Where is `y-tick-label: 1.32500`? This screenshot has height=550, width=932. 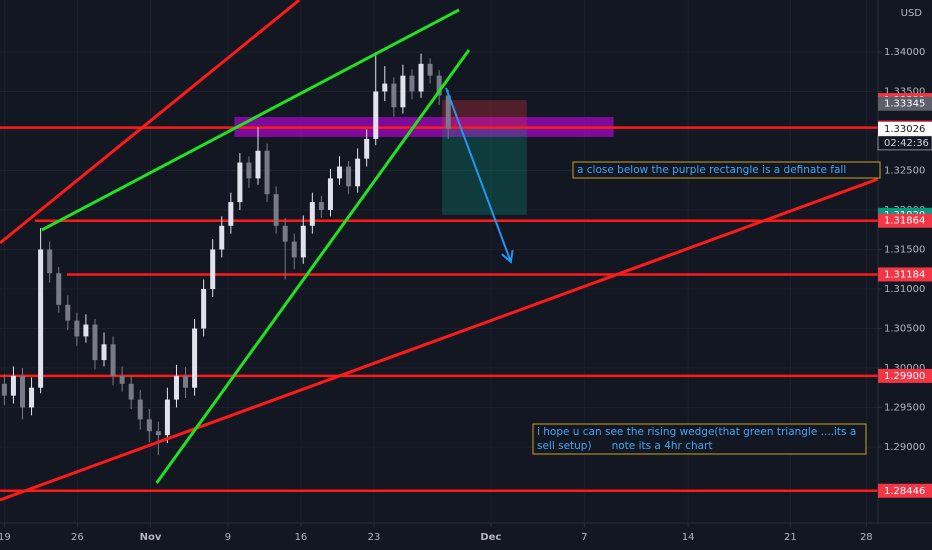
y-tick-label: 1.32500 is located at coordinates (904, 170).